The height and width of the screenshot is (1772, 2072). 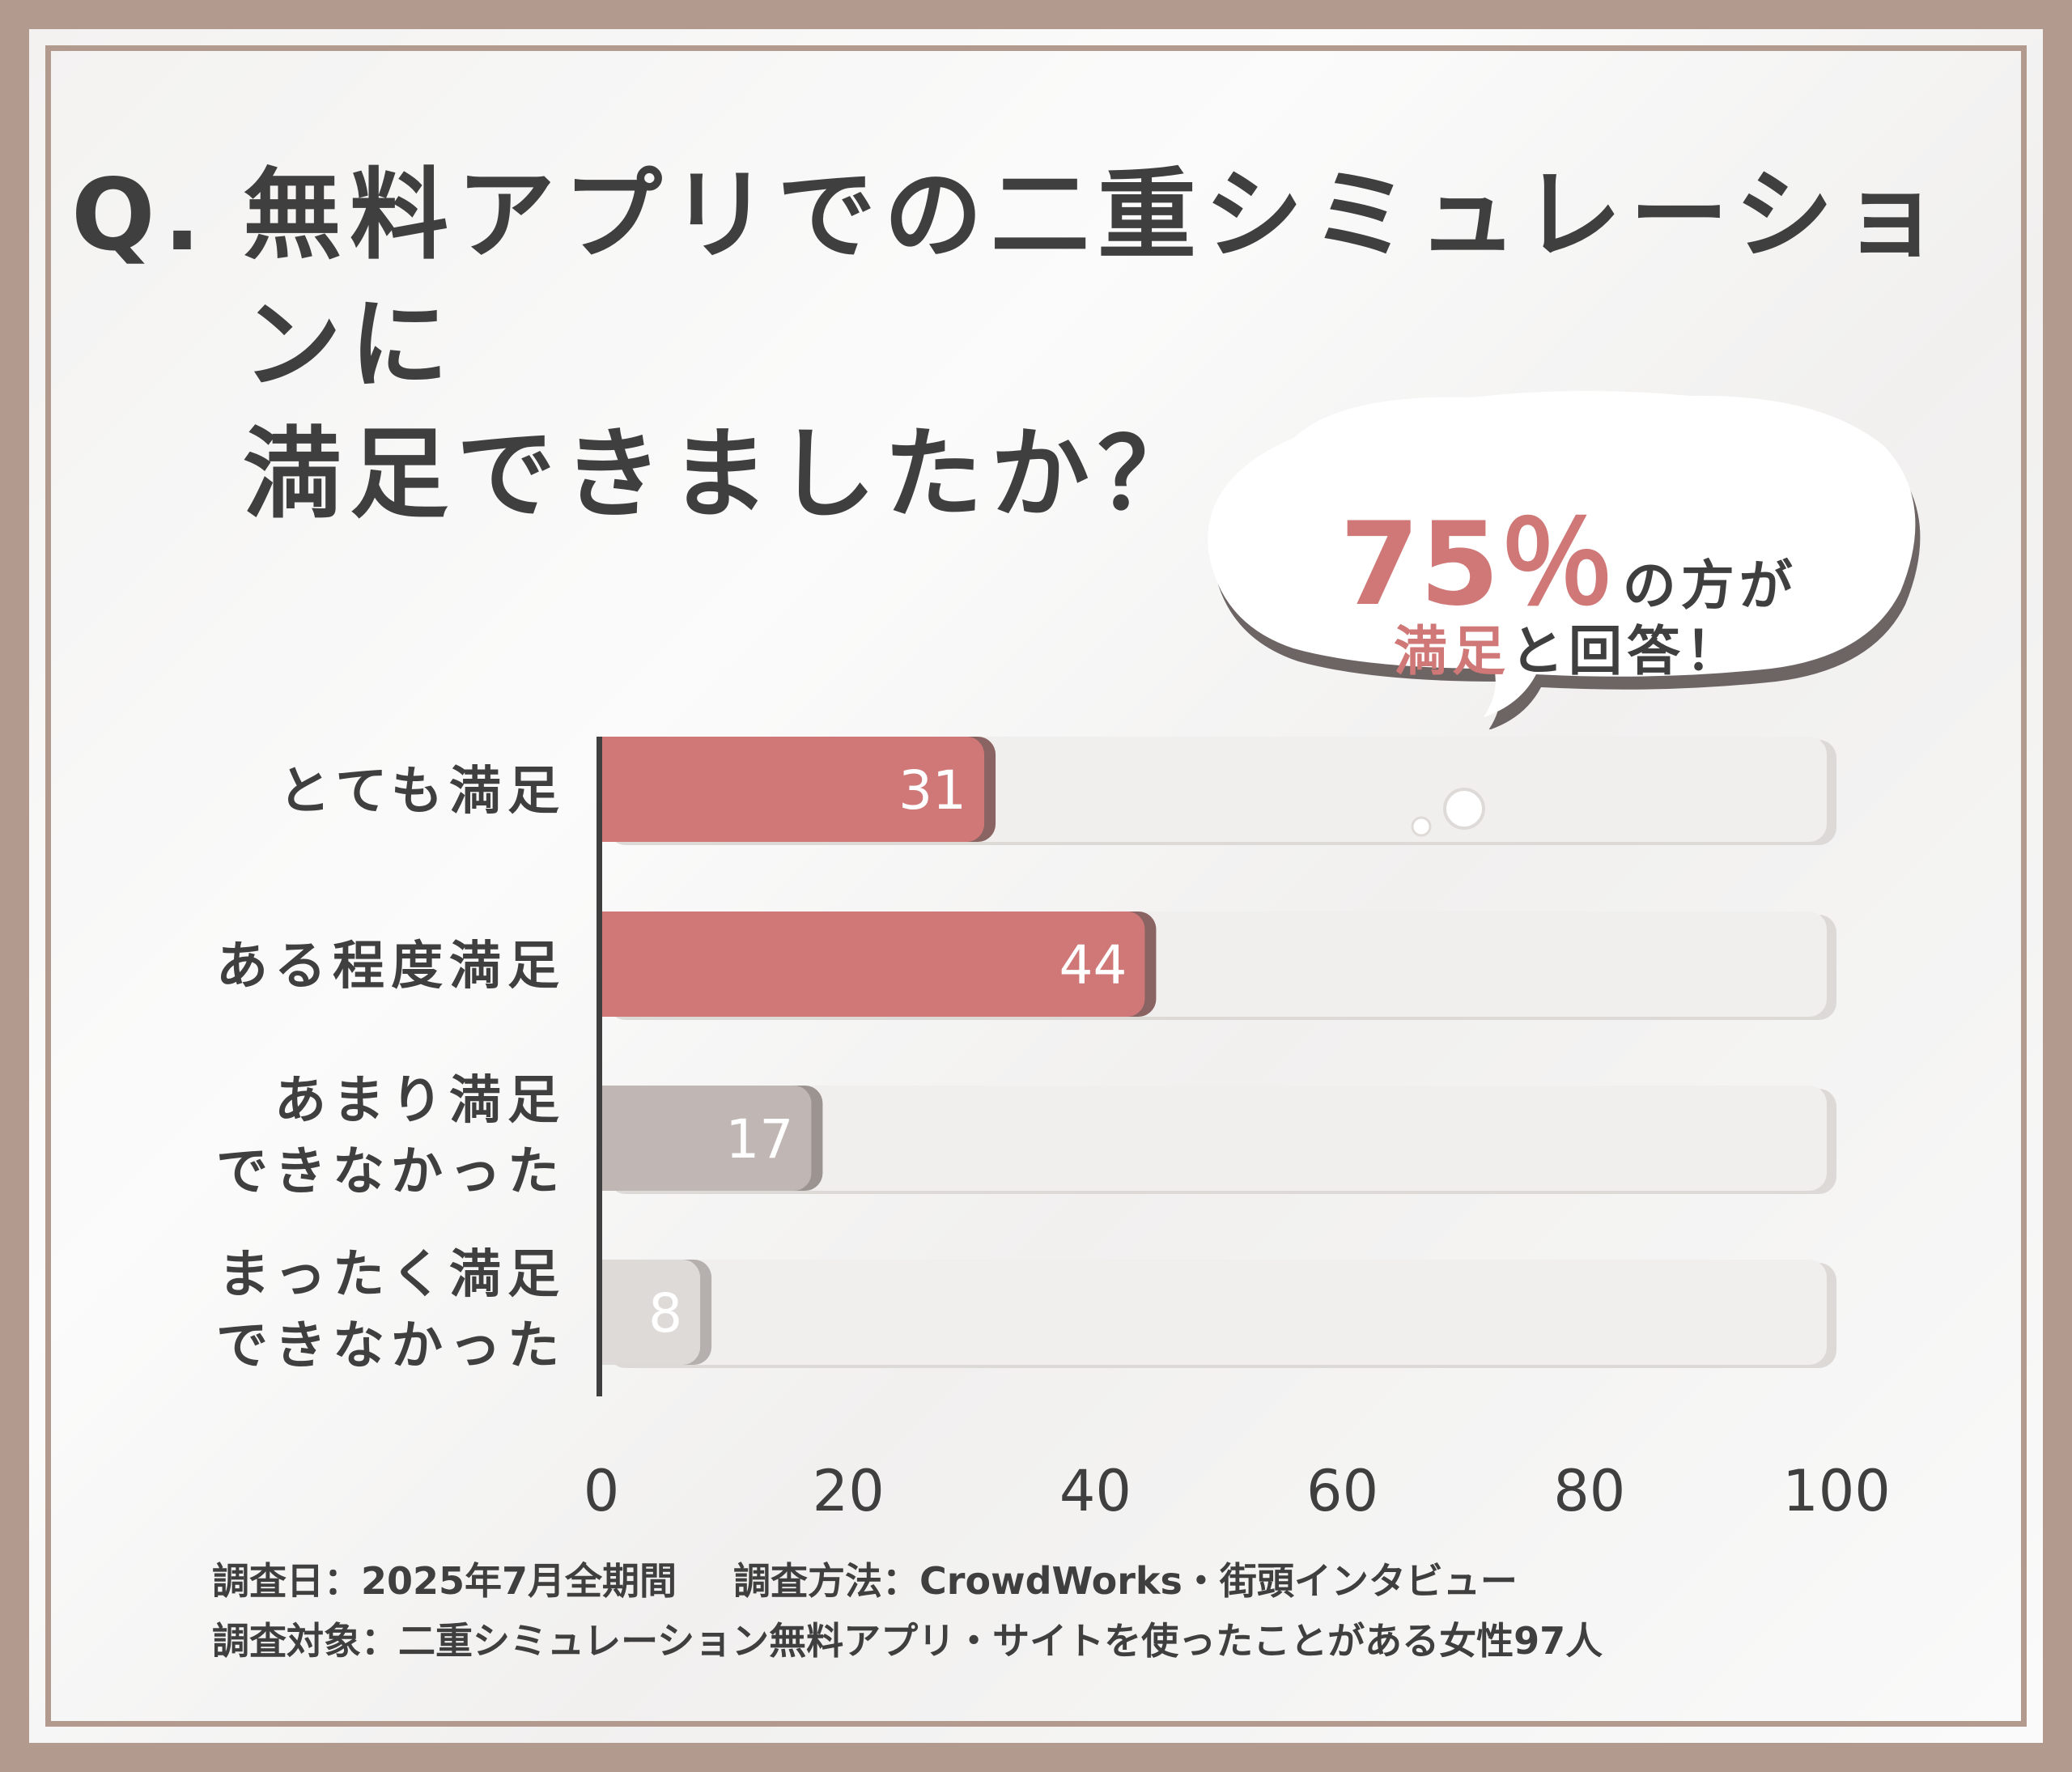 I want to click on callout-line-2: 満足と回答！, so click(x=1568, y=647).